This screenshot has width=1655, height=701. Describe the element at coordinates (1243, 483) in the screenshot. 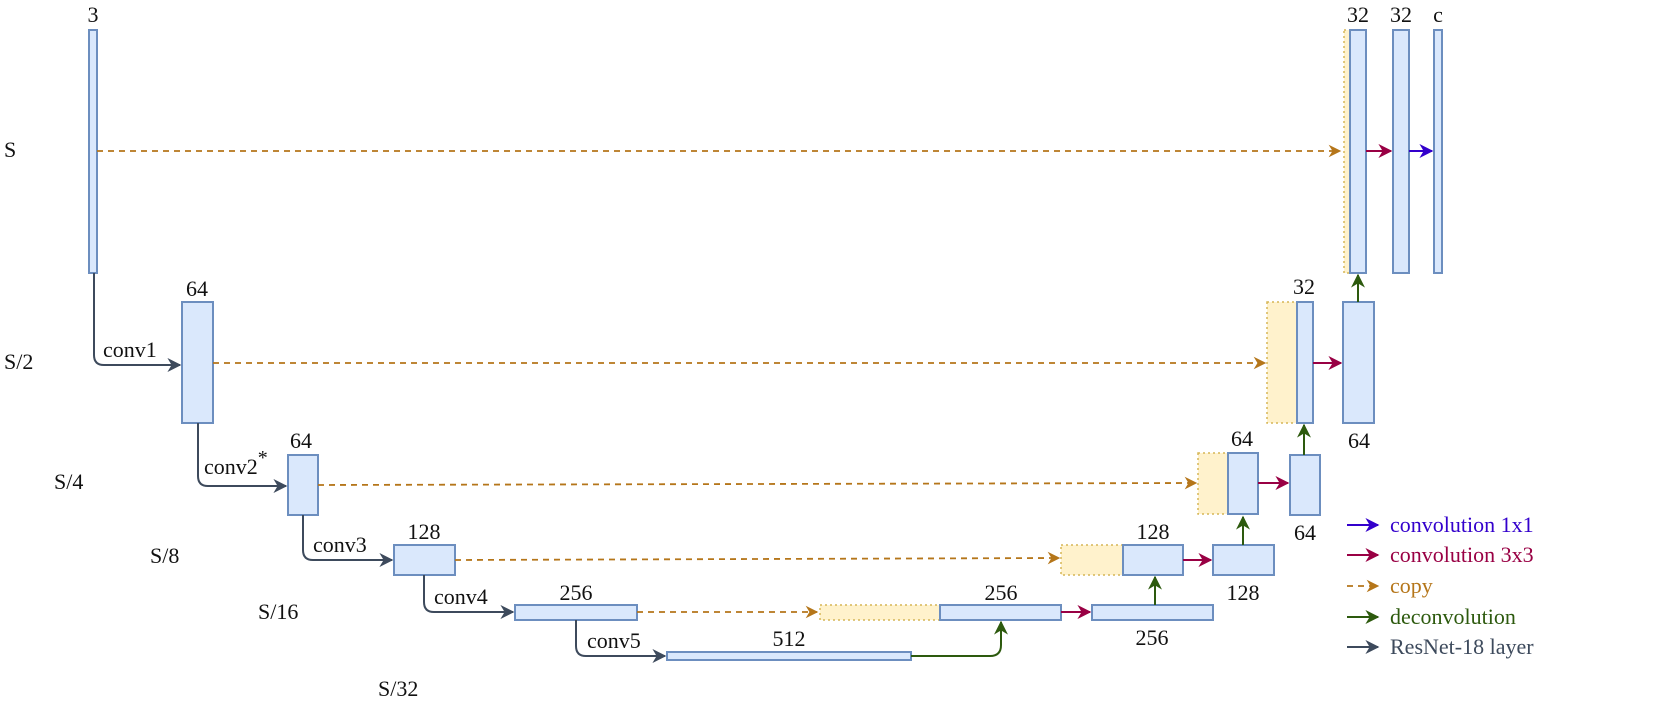

I see `deconv-map-s4` at that location.